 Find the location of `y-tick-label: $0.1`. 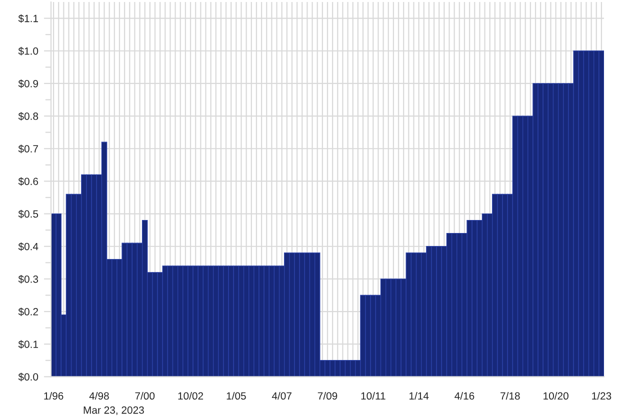

y-tick-label: $0.1 is located at coordinates (28, 344).